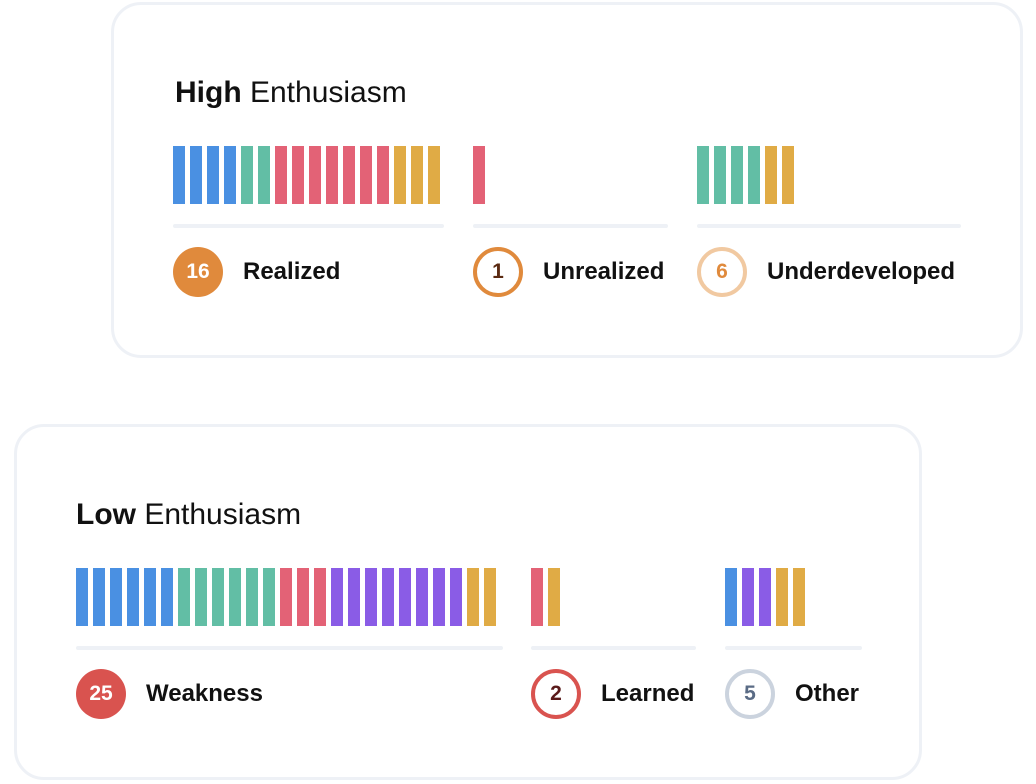 The width and height of the screenshot is (1036, 784). Describe the element at coordinates (198, 272) in the screenshot. I see `count-badge: 16` at that location.